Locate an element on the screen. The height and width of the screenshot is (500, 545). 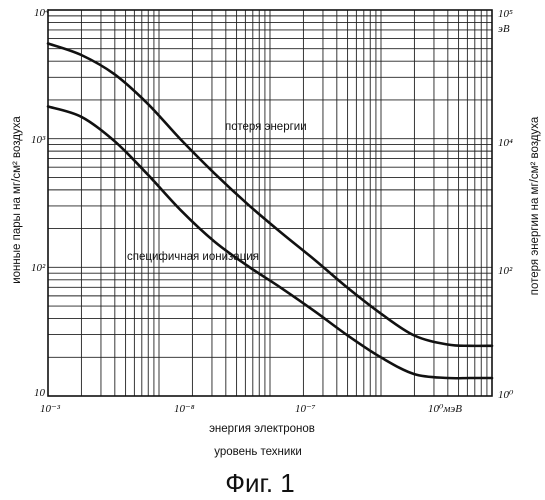
figure-caption: Фиг. 1 is located at coordinates (260, 483).